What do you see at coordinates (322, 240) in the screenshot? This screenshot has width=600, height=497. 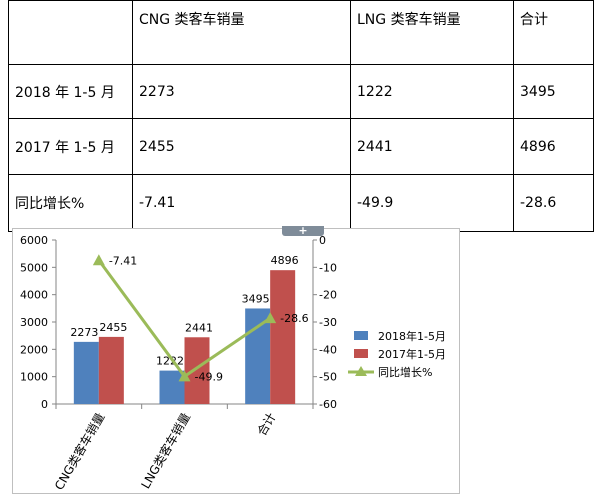 I see `y2-tick-label: 0` at bounding box center [322, 240].